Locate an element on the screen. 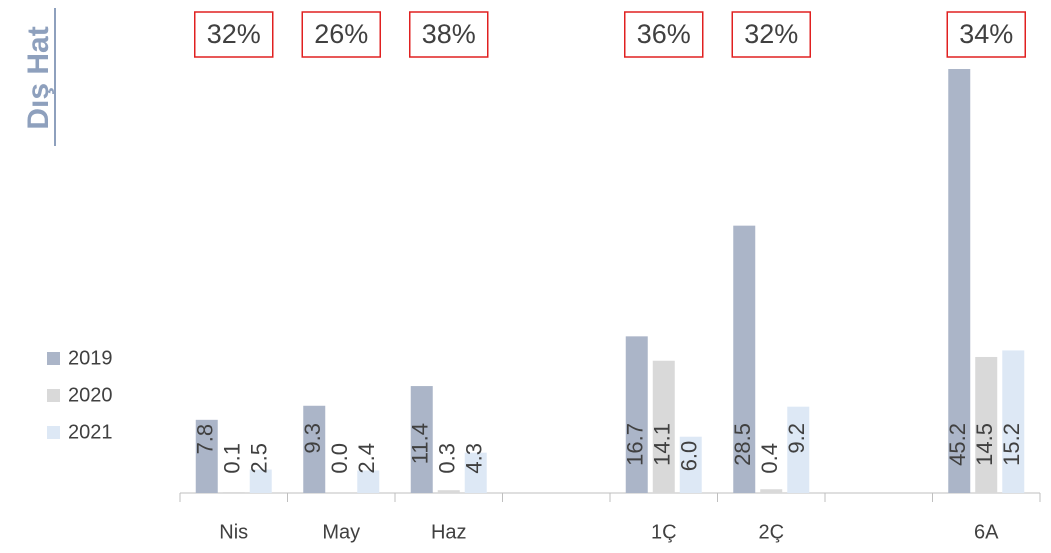  x-tick-label: Haz is located at coordinates (449, 532).